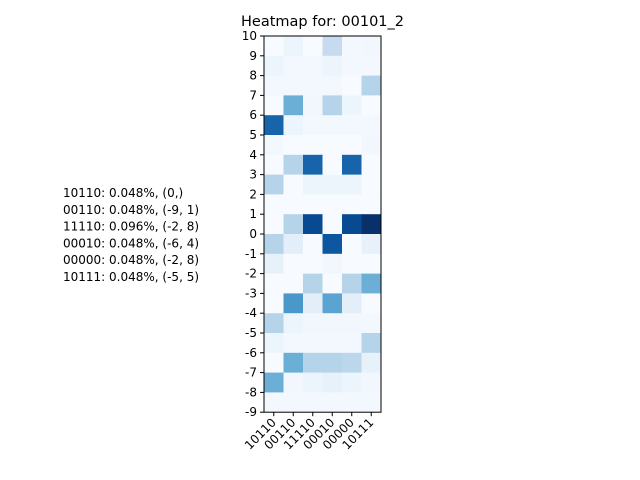 Image resolution: width=640 pixels, height=480 pixels. What do you see at coordinates (131, 277) in the screenshot?
I see `legend-line: 10111: 0.048%, (-5, 5)` at bounding box center [131, 277].